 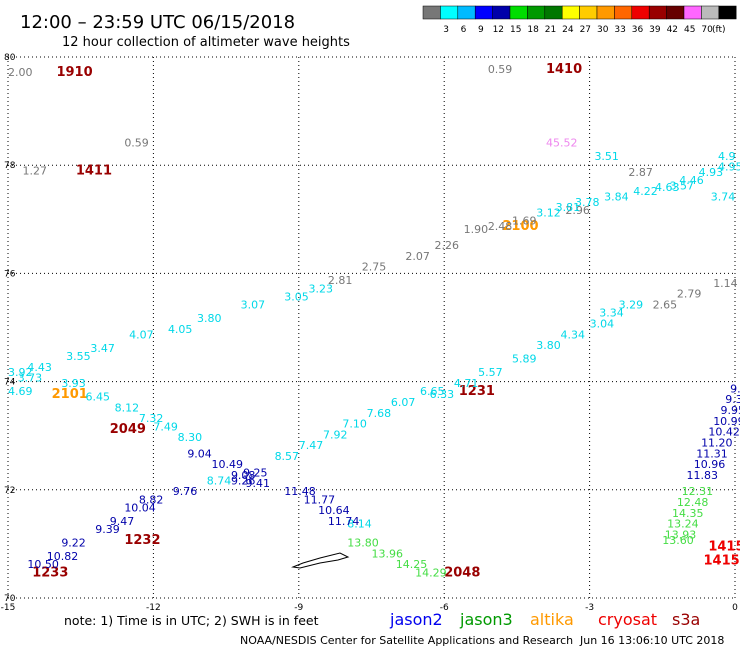 I want to click on swh-value: 7.32, so click(x=151, y=418).